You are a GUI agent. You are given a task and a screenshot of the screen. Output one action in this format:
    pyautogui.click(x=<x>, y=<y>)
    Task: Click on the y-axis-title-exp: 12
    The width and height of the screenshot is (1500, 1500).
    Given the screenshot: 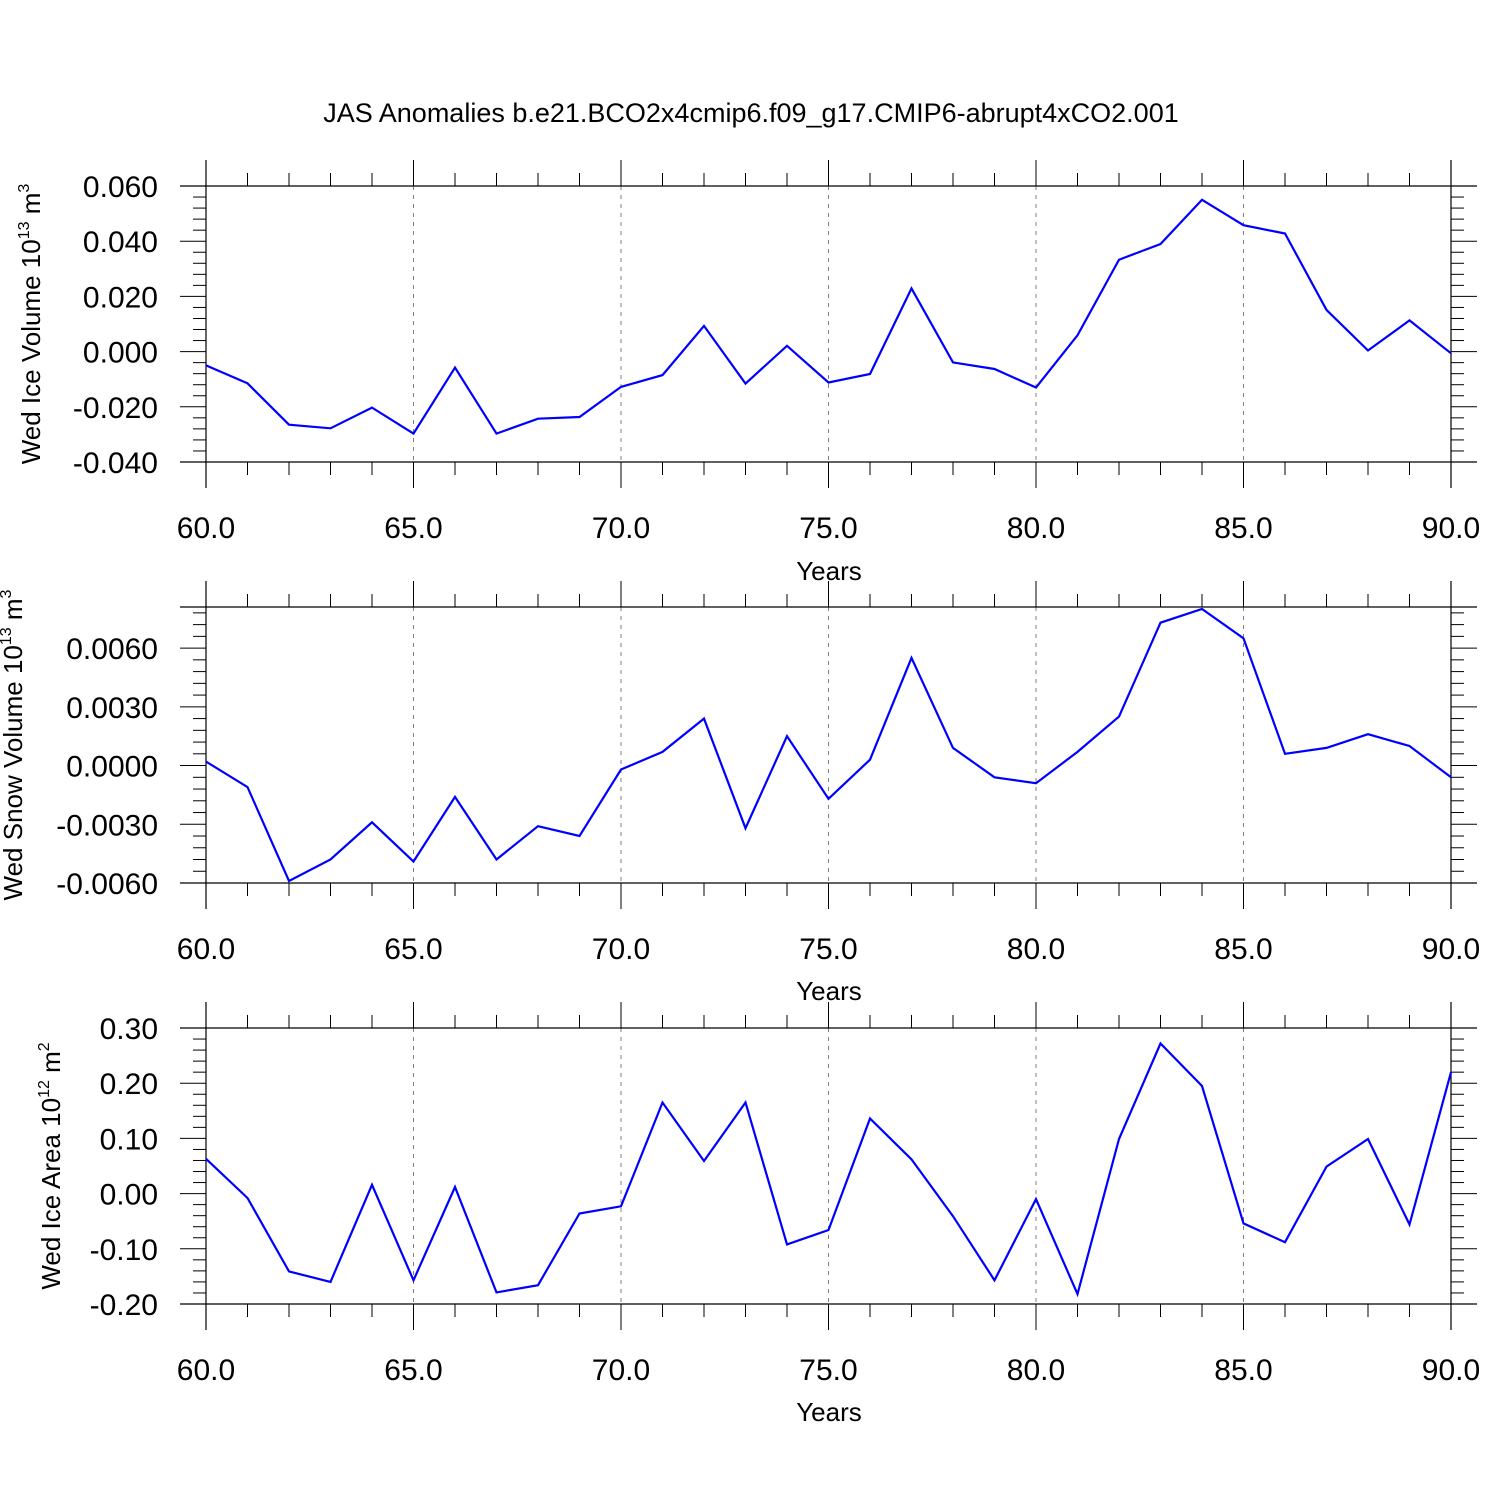 What is the action you would take?
    pyautogui.click(x=44, y=1089)
    